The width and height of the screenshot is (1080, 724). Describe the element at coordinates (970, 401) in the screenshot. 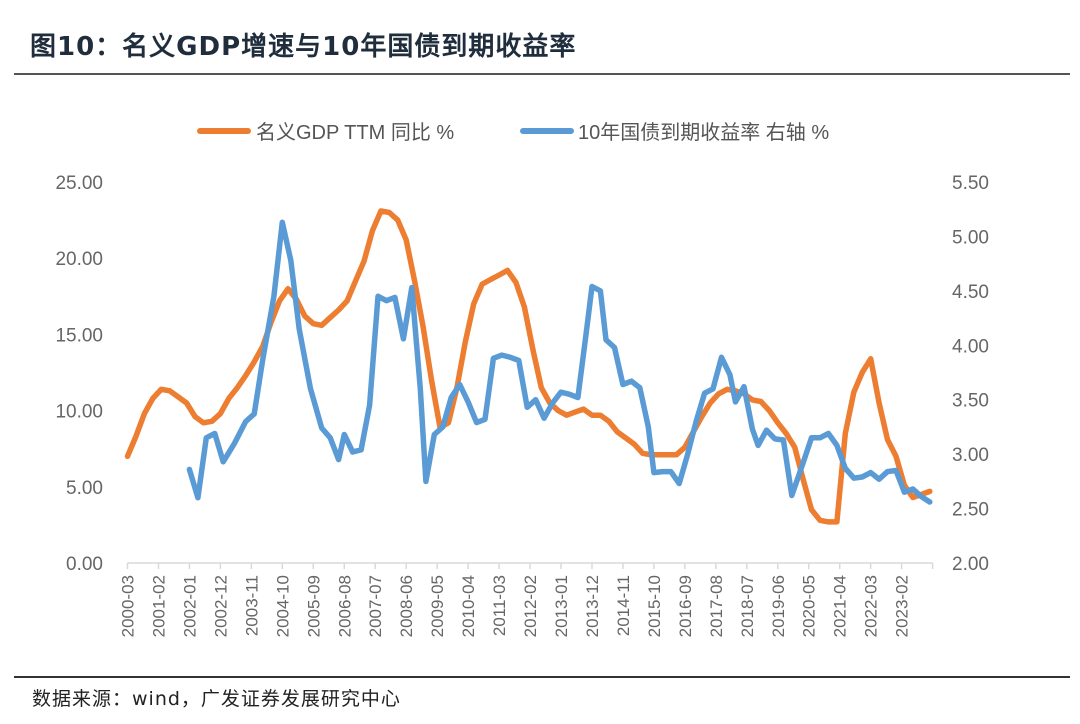

I see `y-right-tick-label: 3.50` at that location.